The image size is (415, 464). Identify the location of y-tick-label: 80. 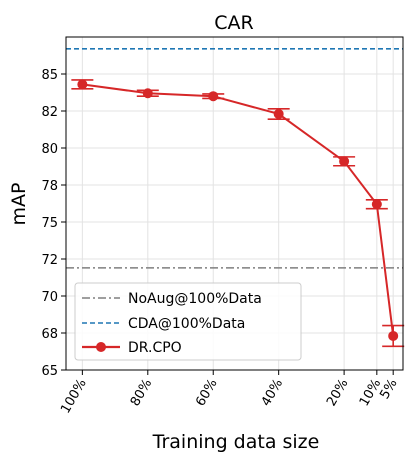
(49, 149).